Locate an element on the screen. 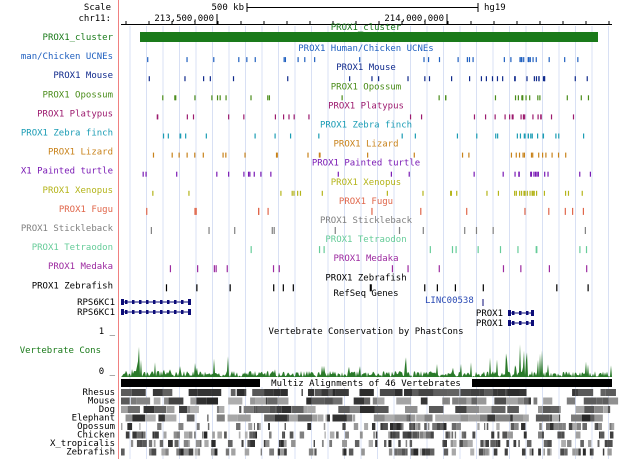 This screenshot has height=459, width=620. track-6: PROX1 Zebra finch PROX1 Zebra finch is located at coordinates (303, 130).